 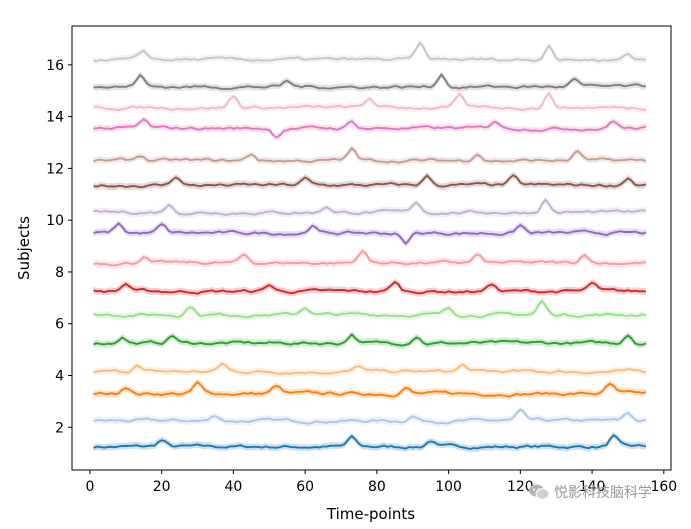 What do you see at coordinates (55, 169) in the screenshot?
I see `y-tick-label: 12` at bounding box center [55, 169].